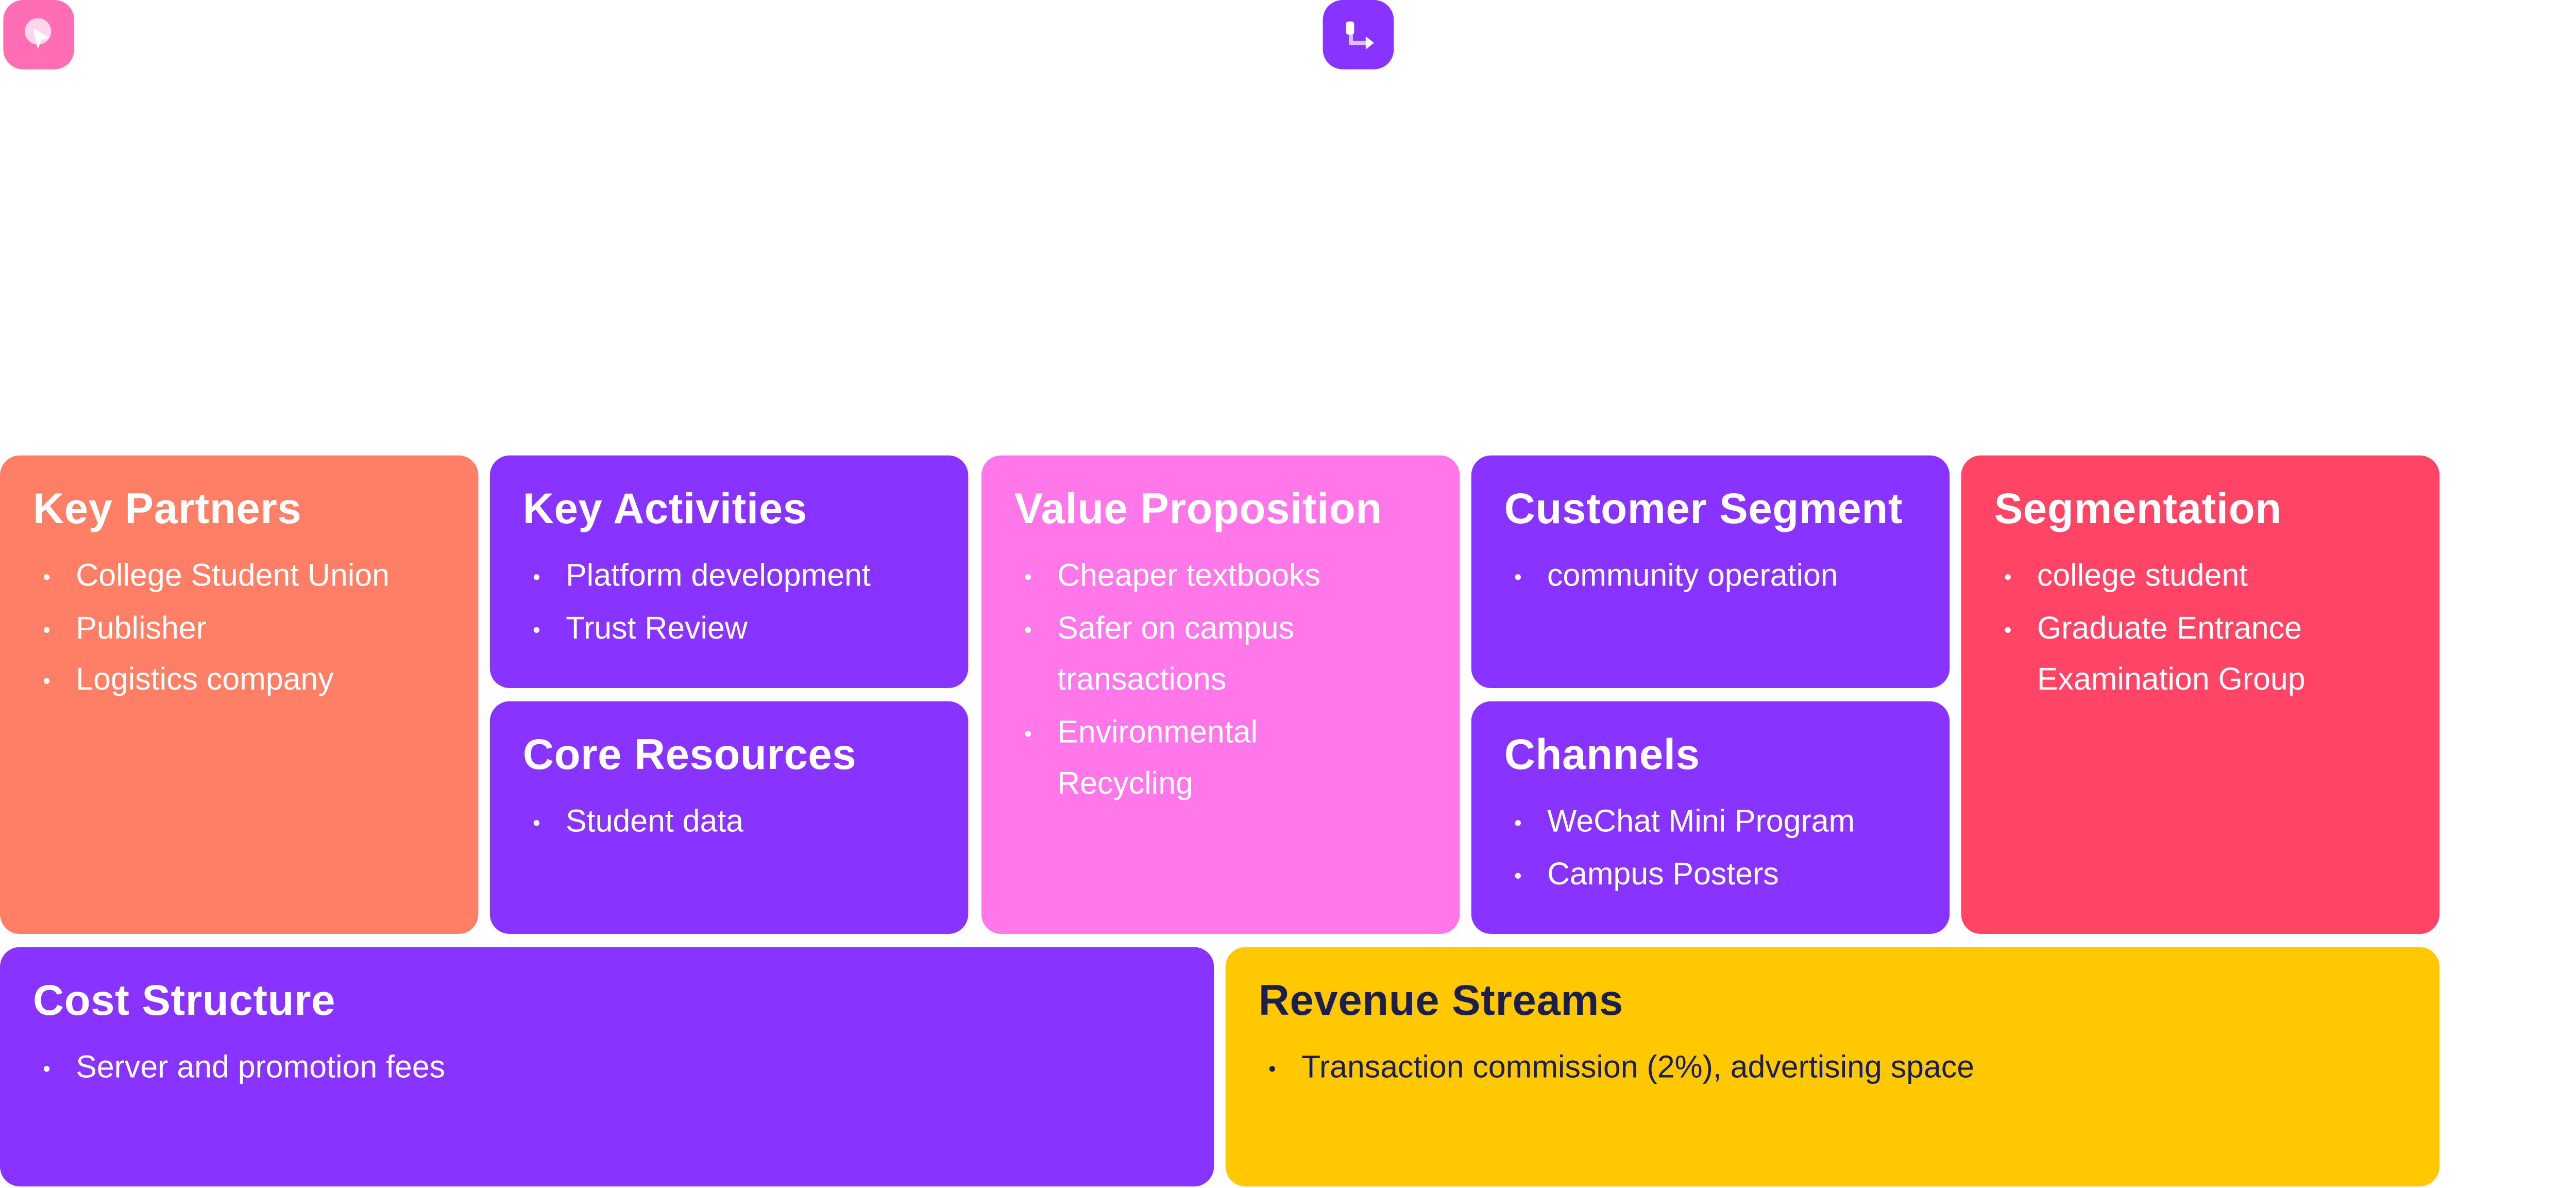 This screenshot has height=1188, width=2576. I want to click on block-title: Revenue Streams, so click(1441, 1000).